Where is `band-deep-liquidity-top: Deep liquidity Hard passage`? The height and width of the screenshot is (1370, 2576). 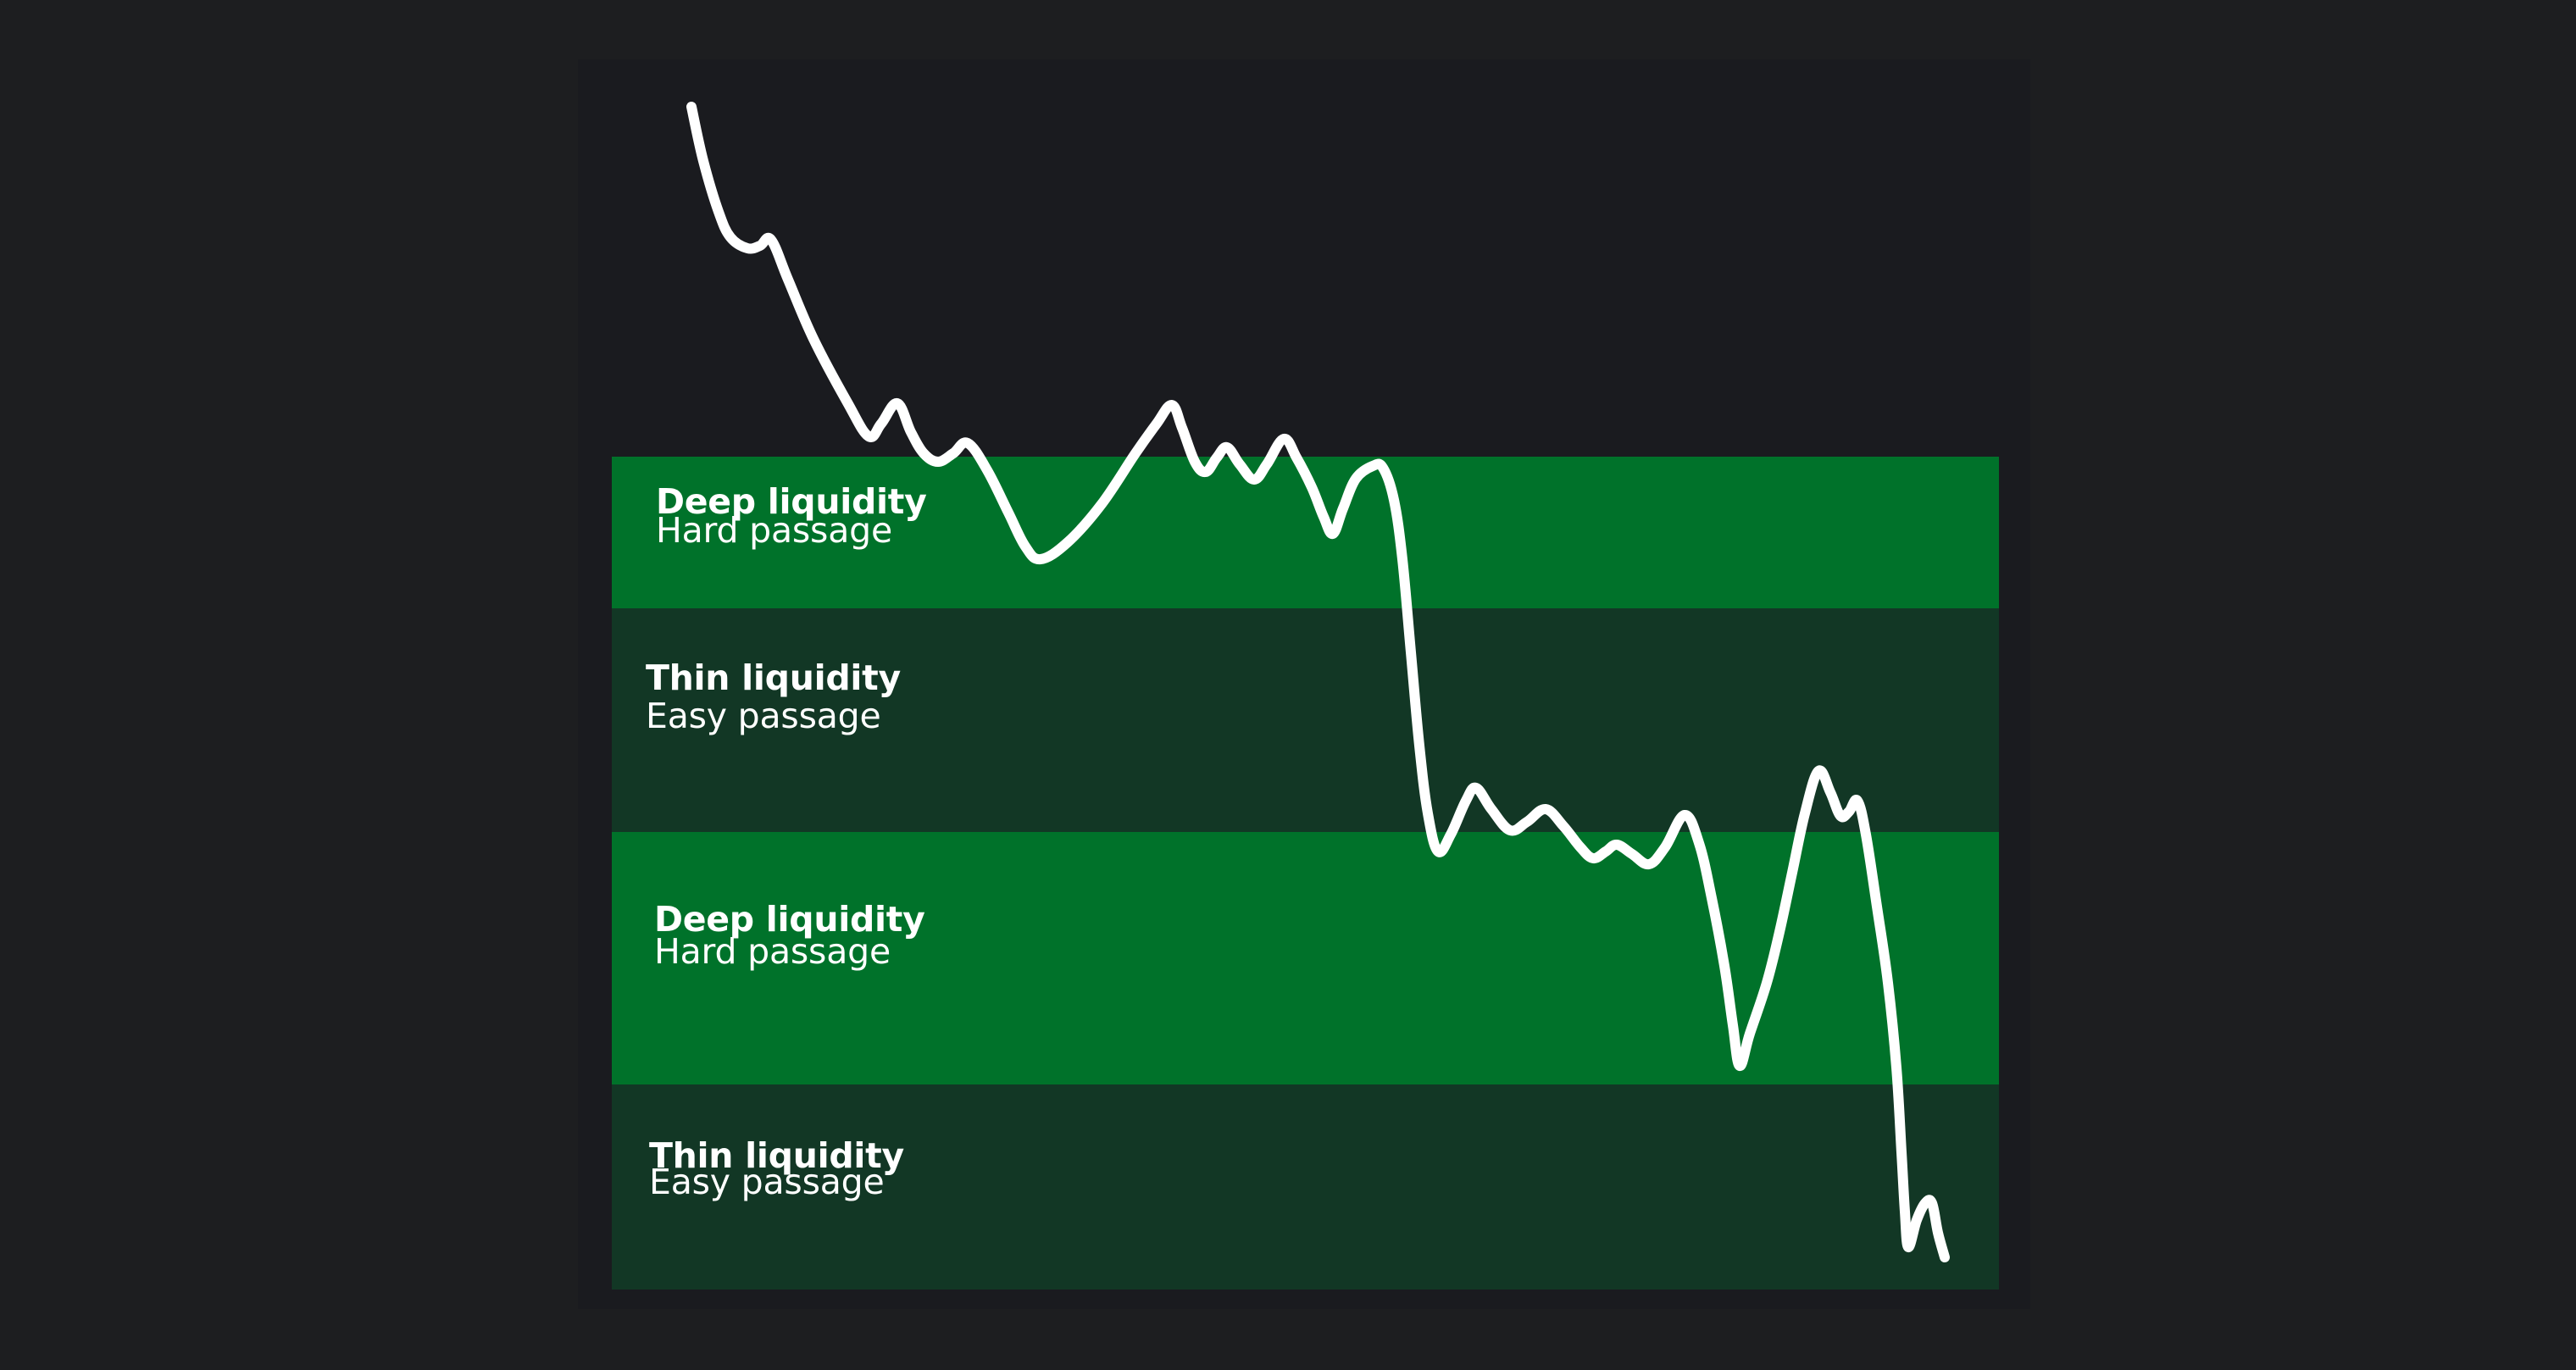
band-deep-liquidity-top: Deep liquidity Hard passage is located at coordinates (1305, 533).